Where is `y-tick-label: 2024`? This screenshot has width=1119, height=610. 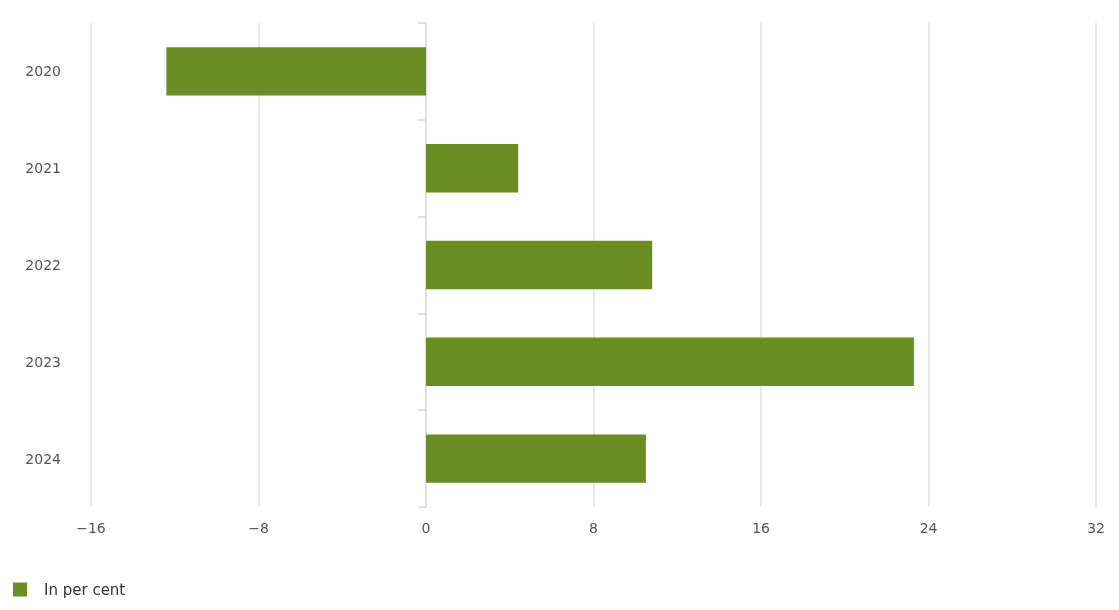
y-tick-label: 2024 is located at coordinates (43, 458).